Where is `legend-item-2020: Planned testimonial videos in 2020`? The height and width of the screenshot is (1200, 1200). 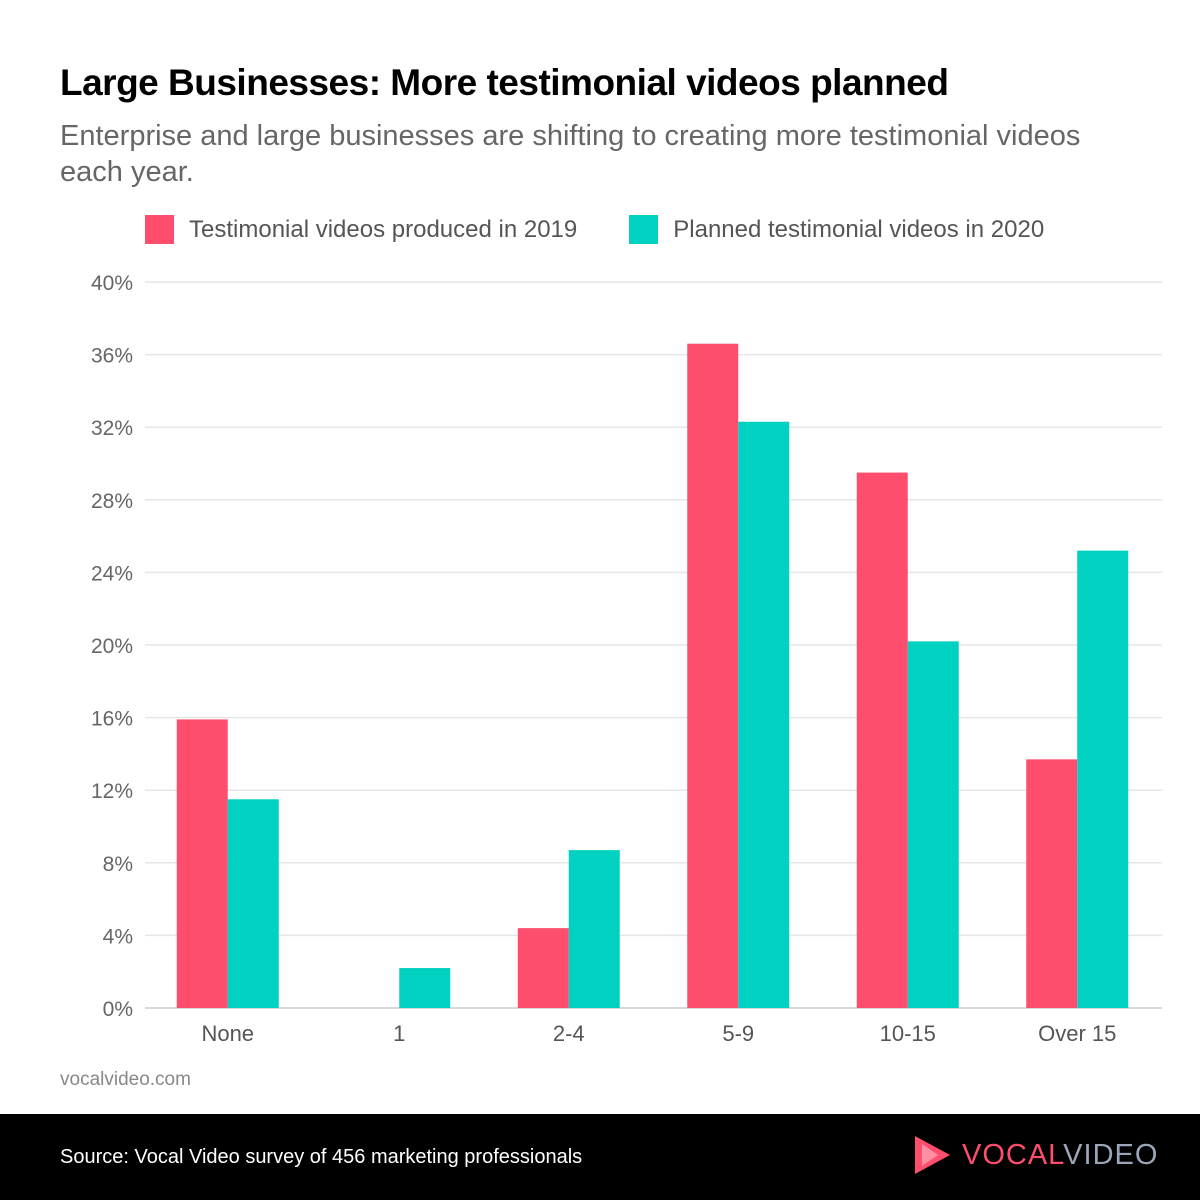
legend-item-2020: Planned testimonial videos in 2020 is located at coordinates (836, 229).